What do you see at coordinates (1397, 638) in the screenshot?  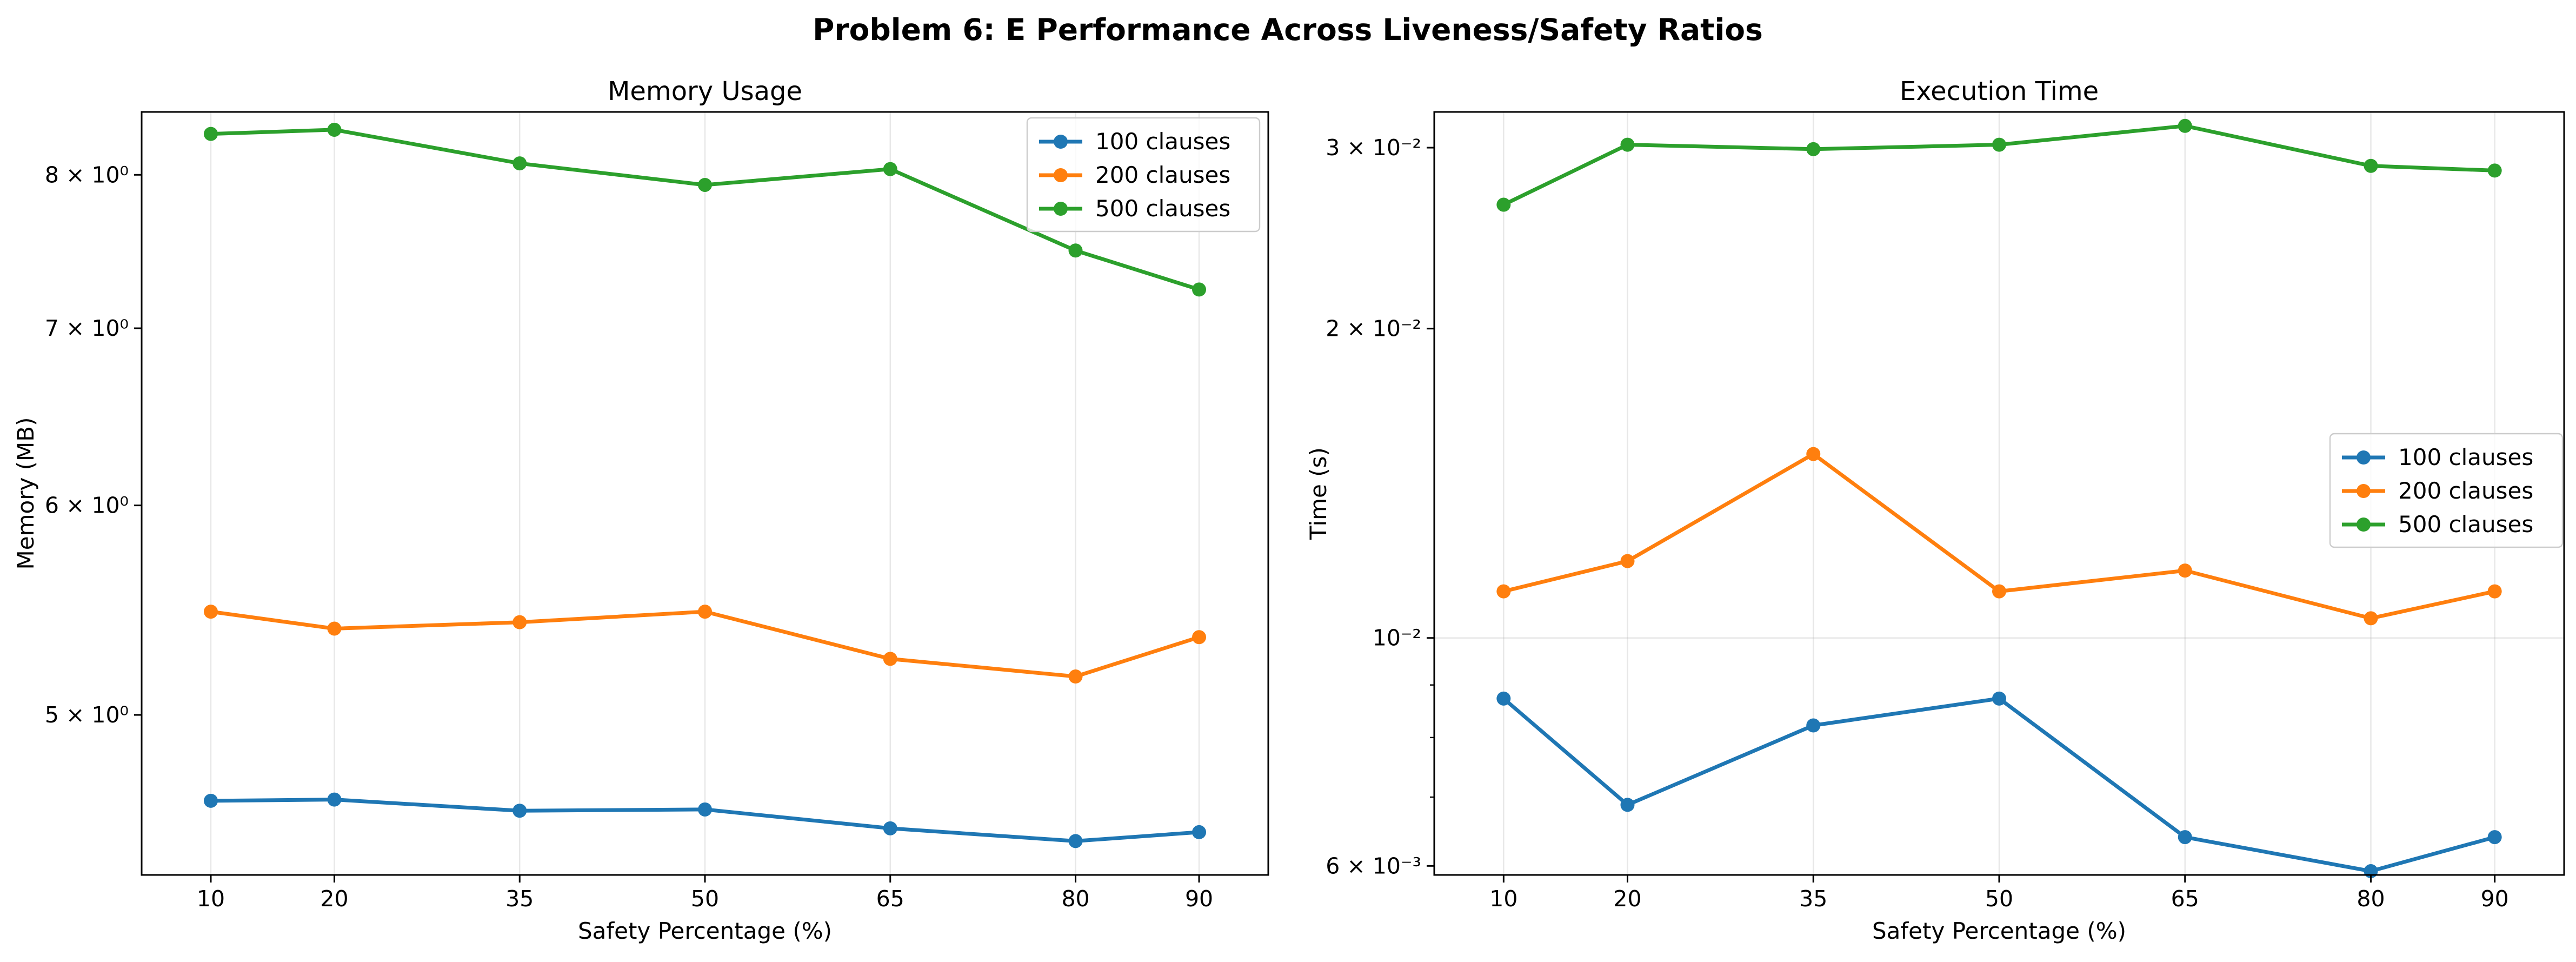 I see `y-tick-label: 10⁻²` at bounding box center [1397, 638].